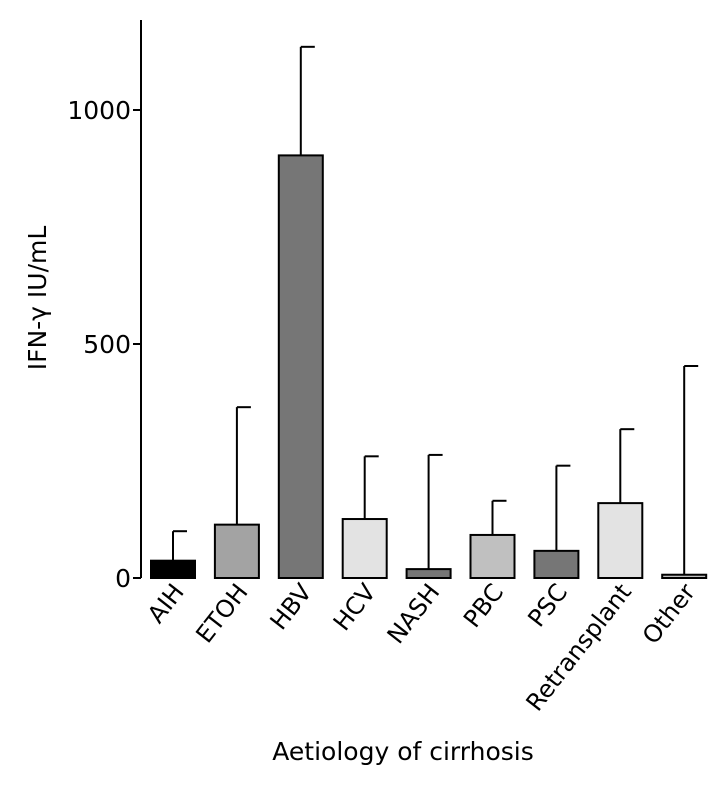 This screenshot has width=718, height=787. What do you see at coordinates (492, 556) in the screenshot?
I see `bar-pbc` at bounding box center [492, 556].